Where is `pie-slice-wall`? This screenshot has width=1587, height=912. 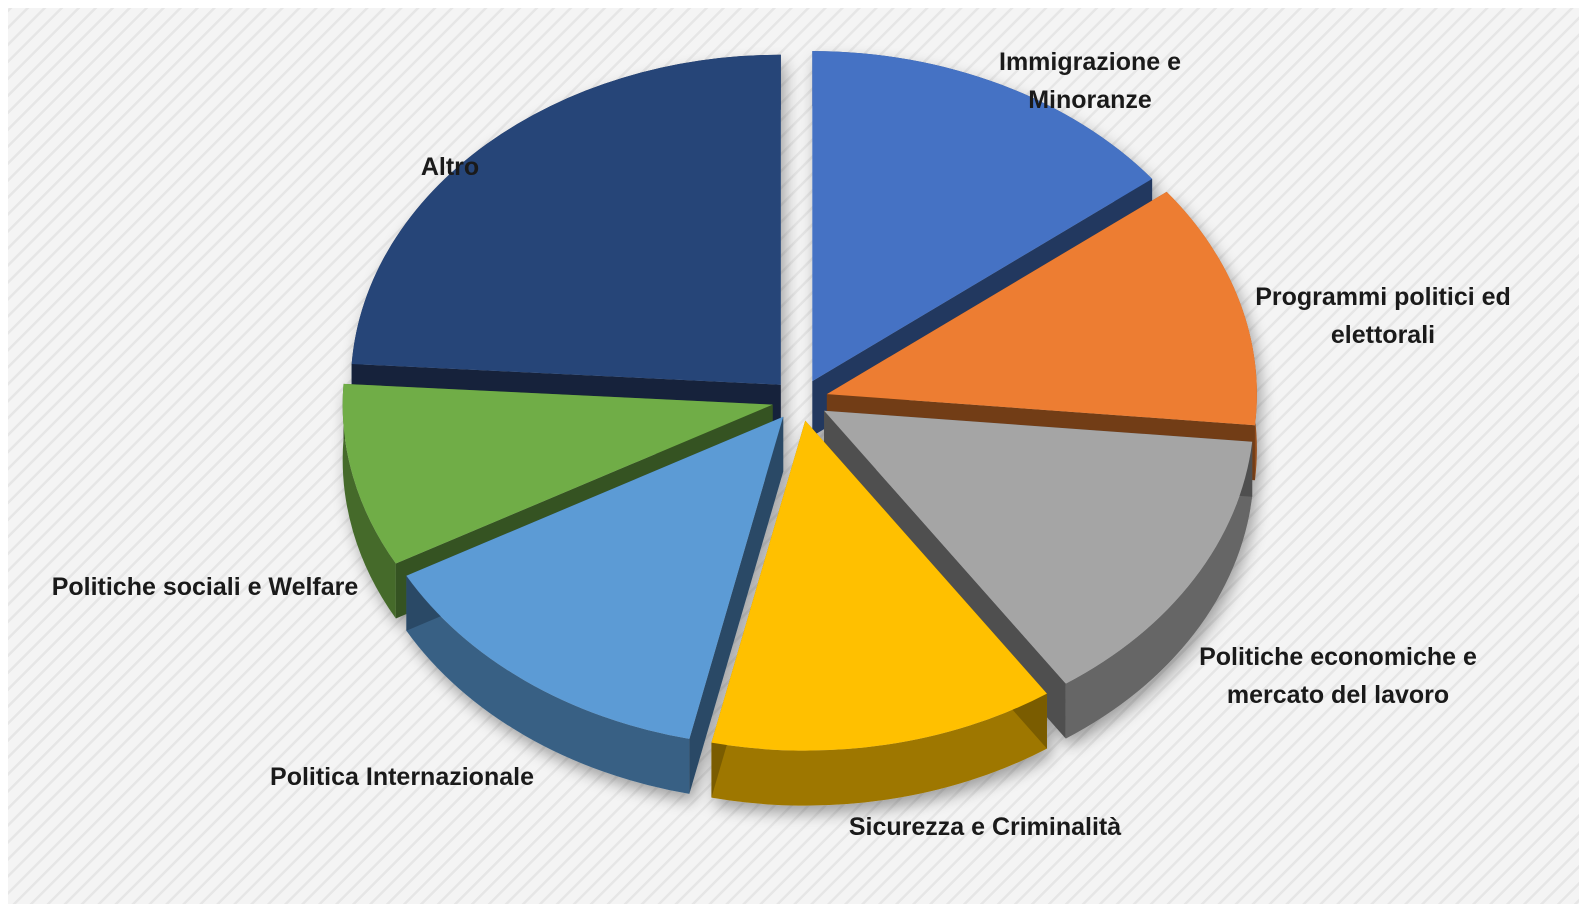
pie-slice-wall is located at coordinates (736, 605).